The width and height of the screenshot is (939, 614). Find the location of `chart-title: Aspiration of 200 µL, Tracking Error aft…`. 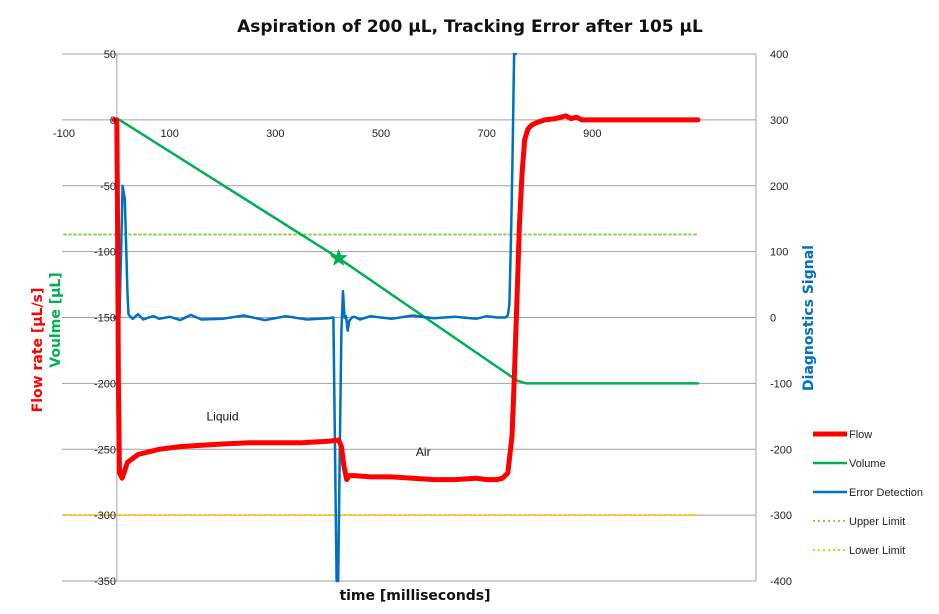

chart-title: Aspiration of 200 µL, Tracking Error aft… is located at coordinates (470, 27).